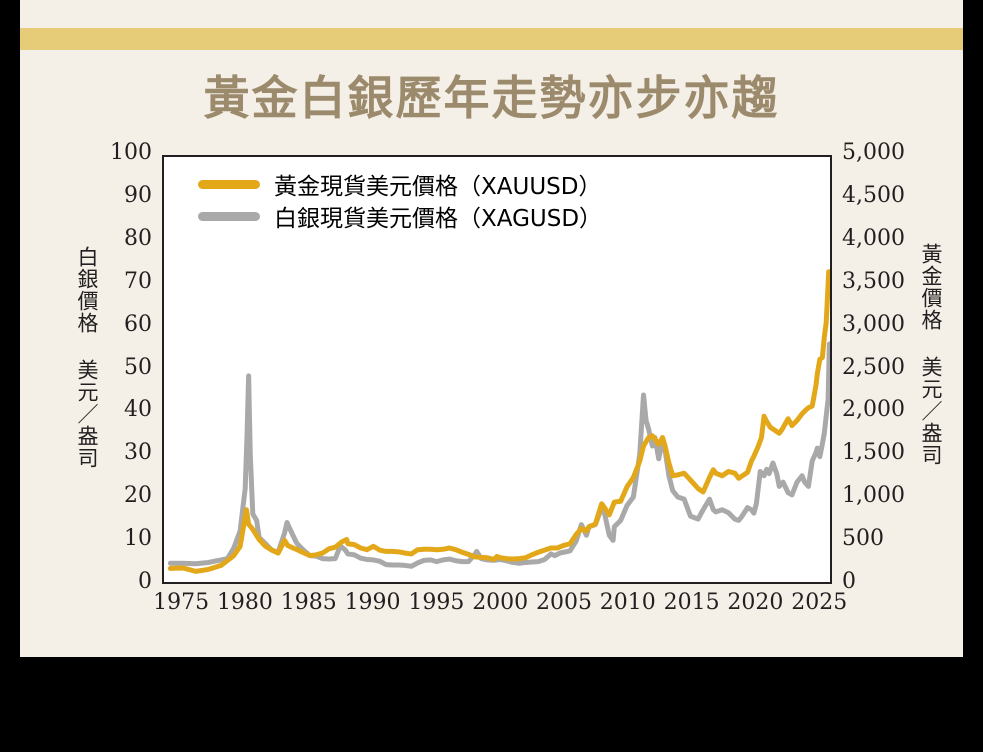 The height and width of the screenshot is (752, 983). I want to click on left-axis-tick: 50, so click(138, 367).